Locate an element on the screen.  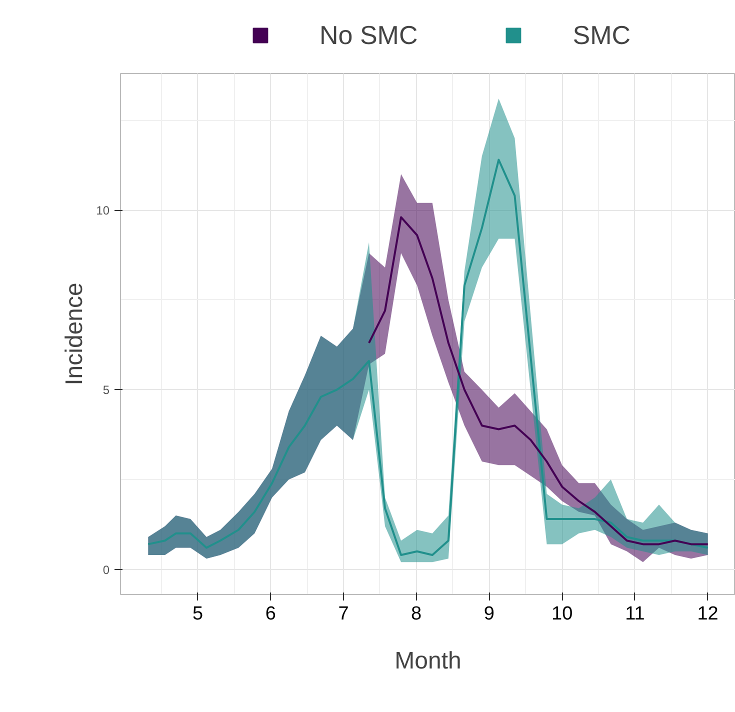
x-tick-label: 8 is located at coordinates (416, 614).